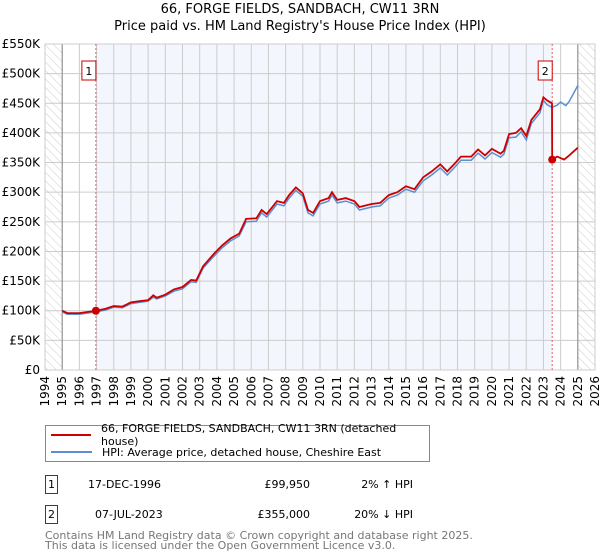 The width and height of the screenshot is (600, 560). What do you see at coordinates (406, 391) in the screenshot?
I see `x-tick-label: 2015` at bounding box center [406, 391].